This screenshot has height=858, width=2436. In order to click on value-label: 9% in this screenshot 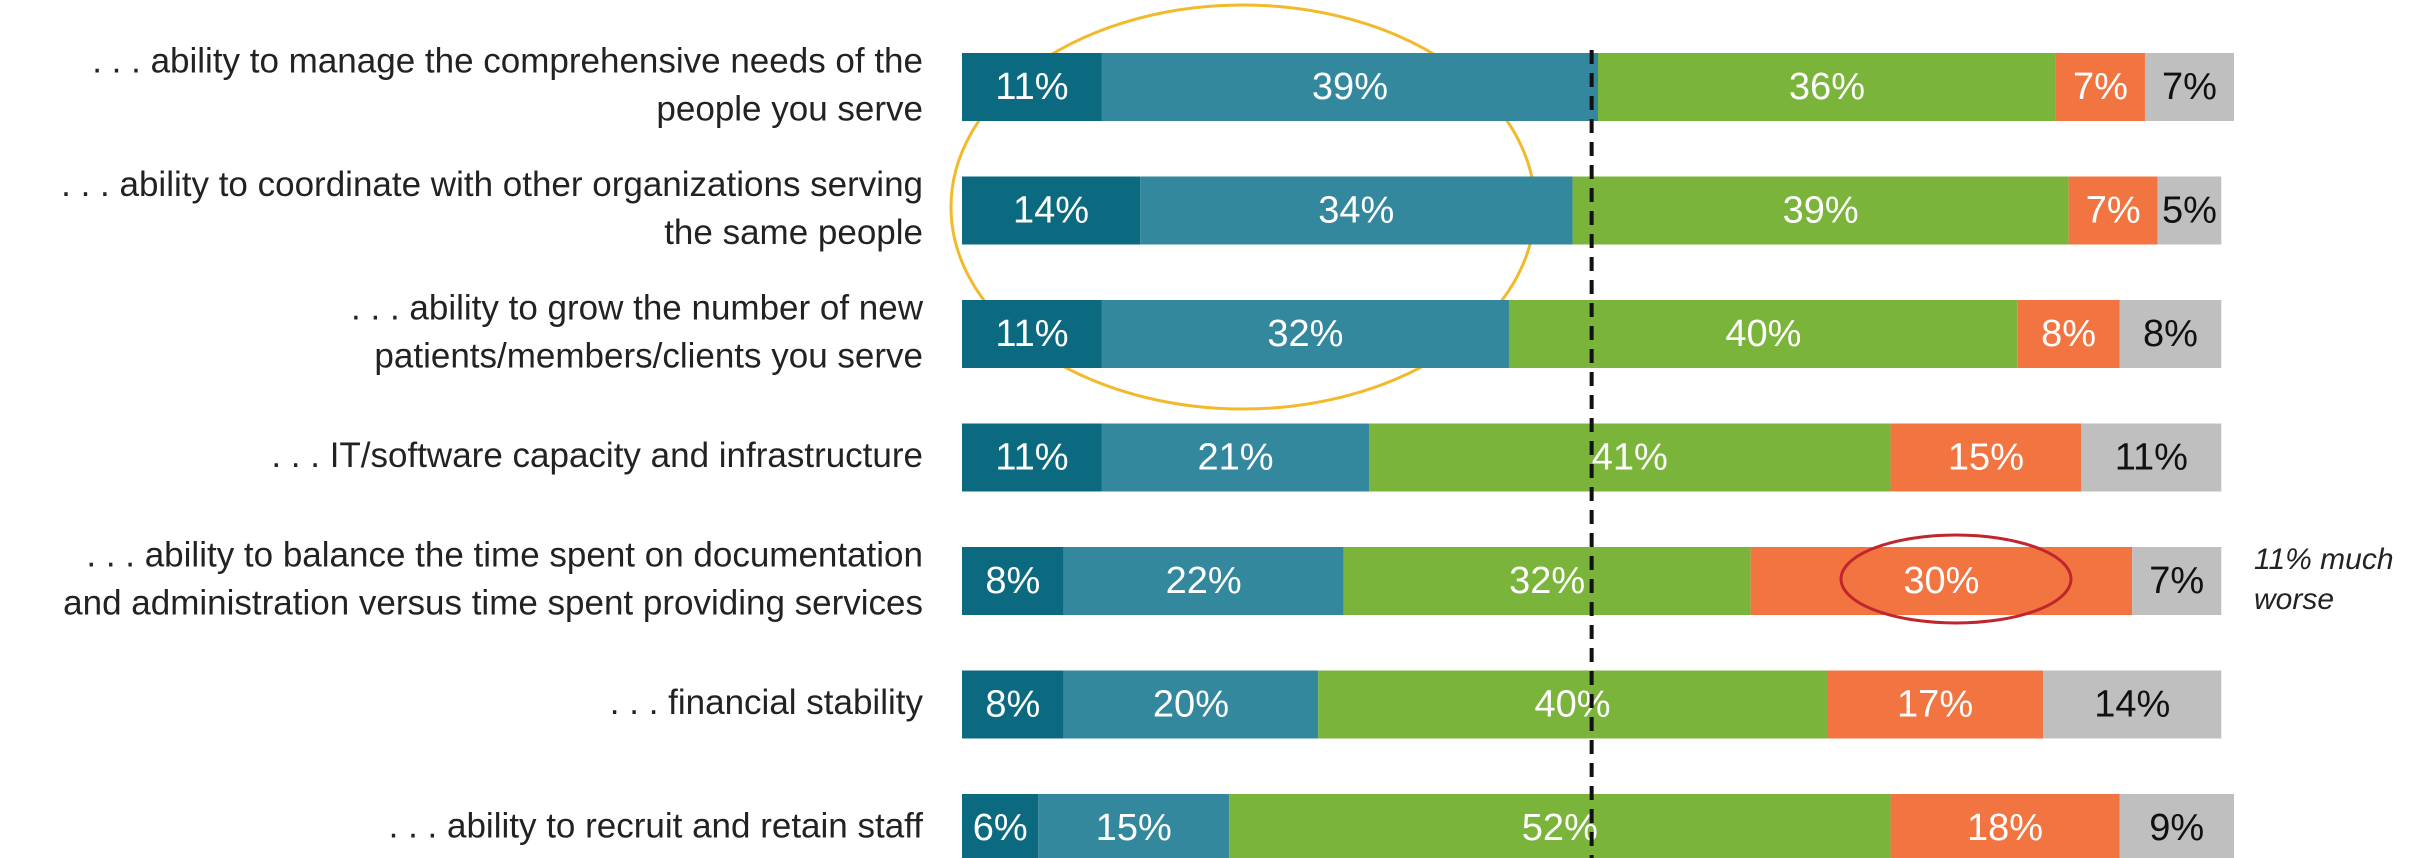, I will do `click(2176, 828)`.